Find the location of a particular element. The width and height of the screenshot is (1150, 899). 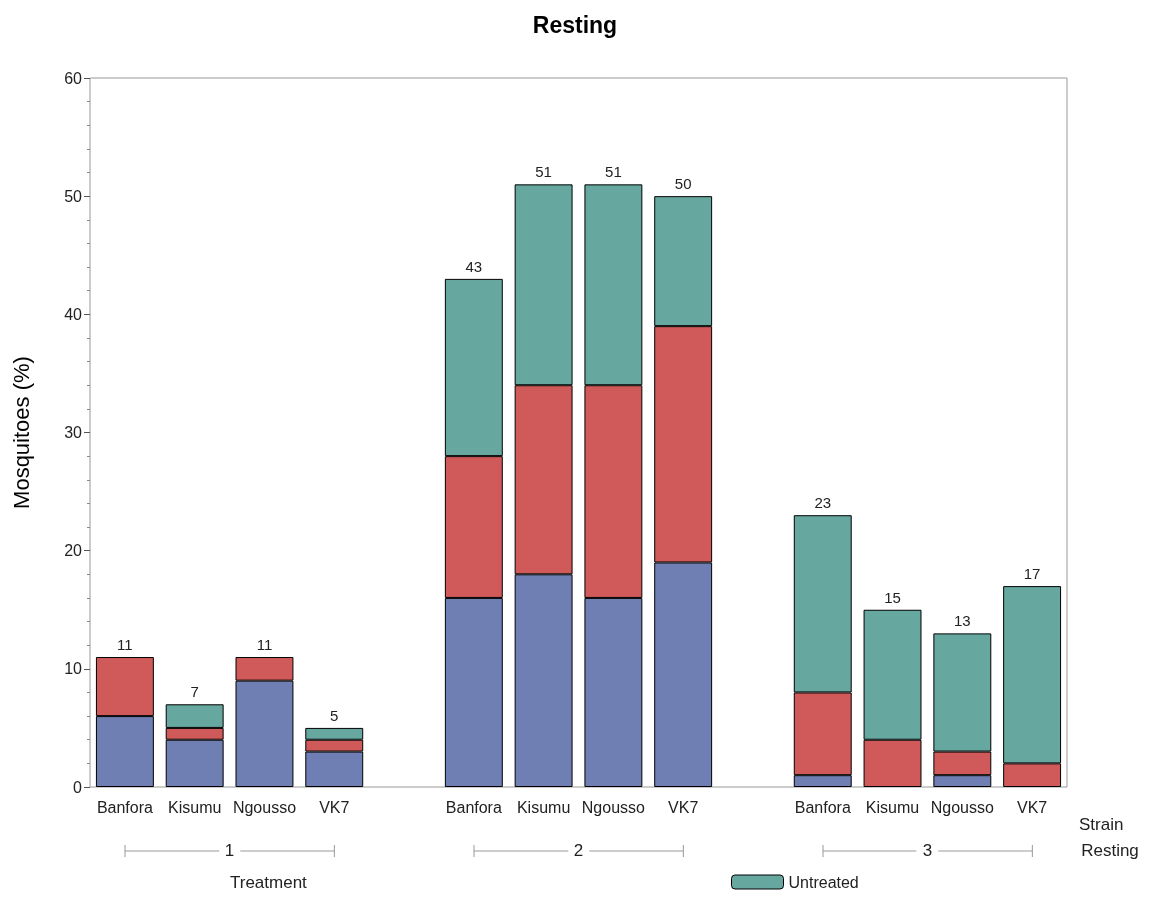

total-label: 15 is located at coordinates (892, 597).